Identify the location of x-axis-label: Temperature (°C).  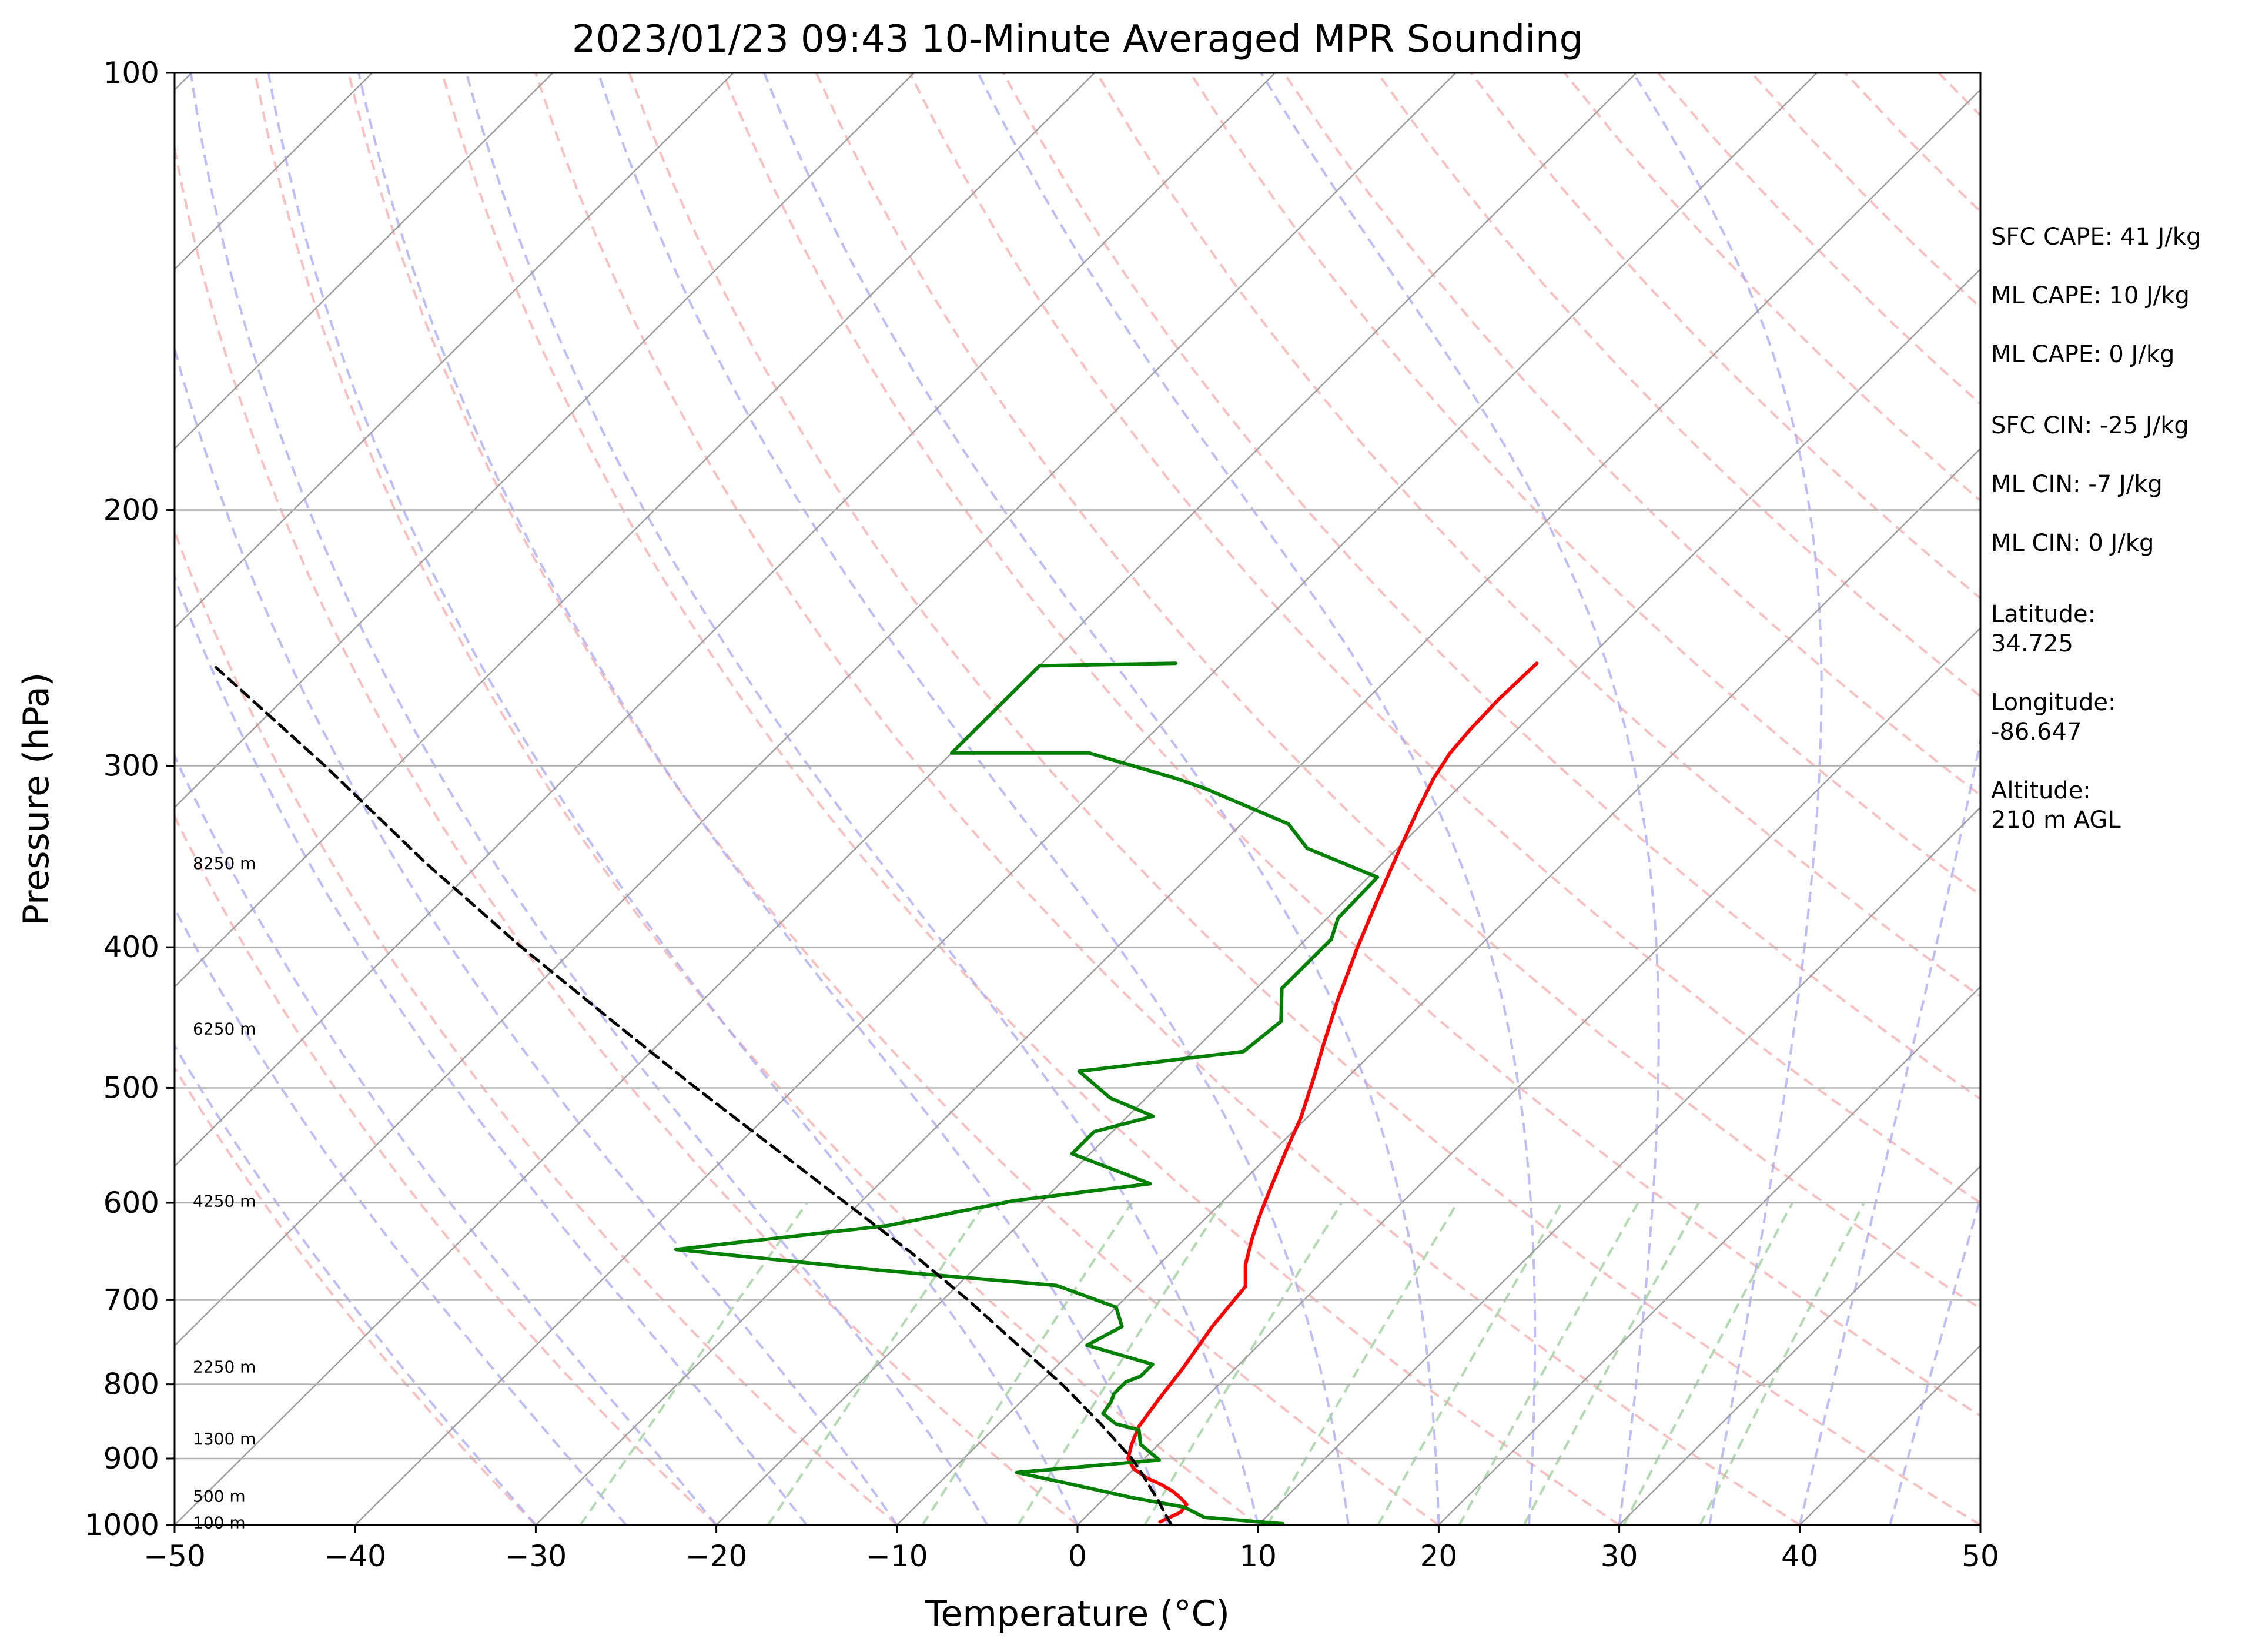
(1077, 1614).